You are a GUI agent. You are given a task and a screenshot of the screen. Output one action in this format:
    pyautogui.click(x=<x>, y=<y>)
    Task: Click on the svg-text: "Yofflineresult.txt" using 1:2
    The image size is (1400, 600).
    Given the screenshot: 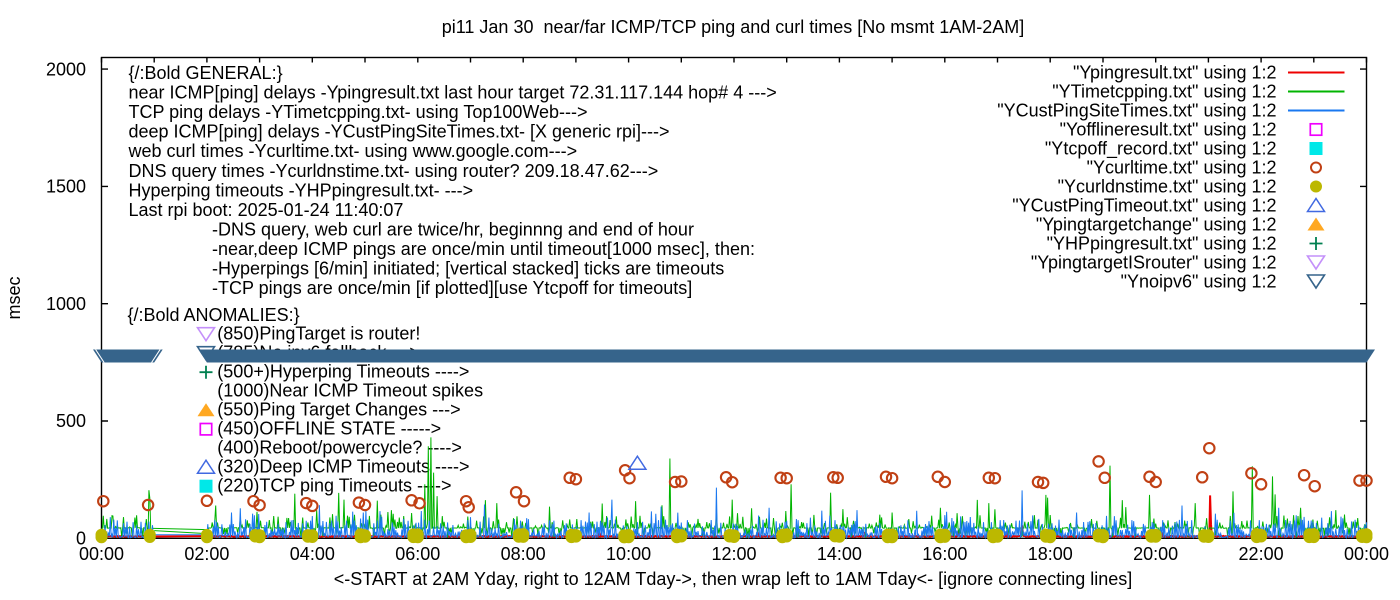 What is the action you would take?
    pyautogui.click(x=1168, y=130)
    